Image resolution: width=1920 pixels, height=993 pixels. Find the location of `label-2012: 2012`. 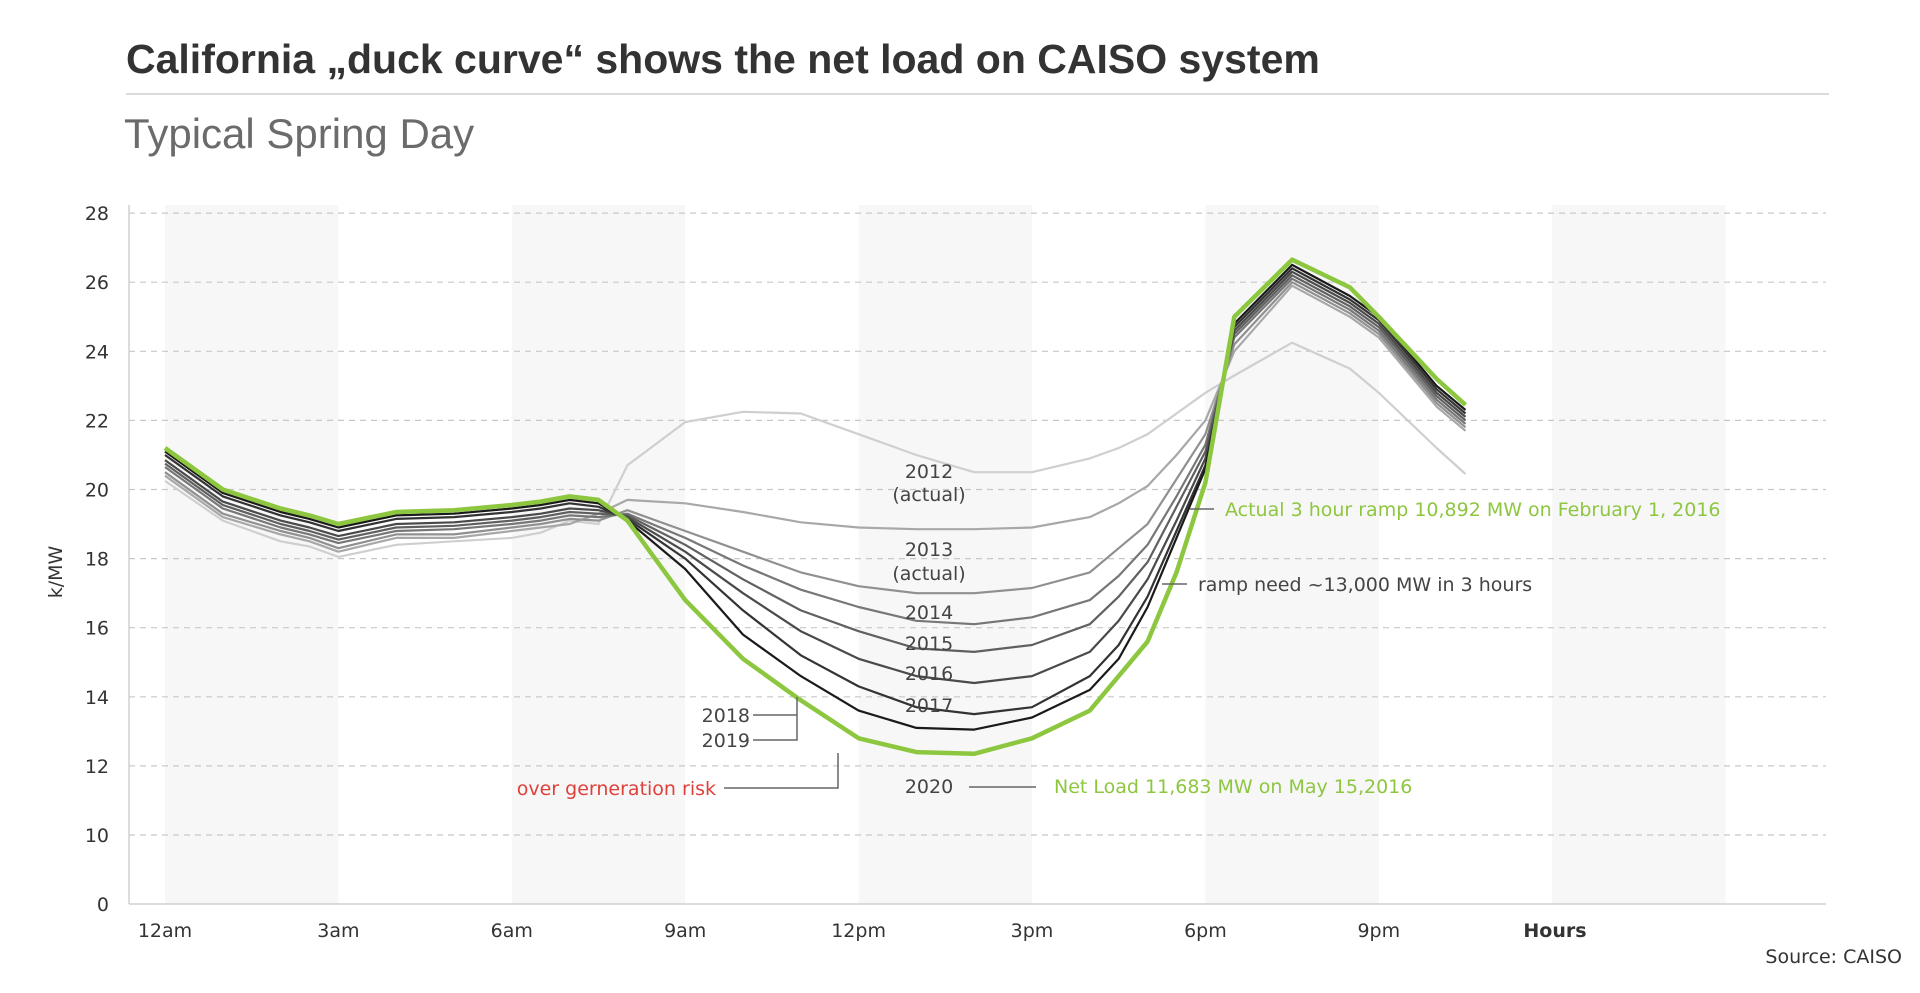

label-2012: 2012 is located at coordinates (929, 472).